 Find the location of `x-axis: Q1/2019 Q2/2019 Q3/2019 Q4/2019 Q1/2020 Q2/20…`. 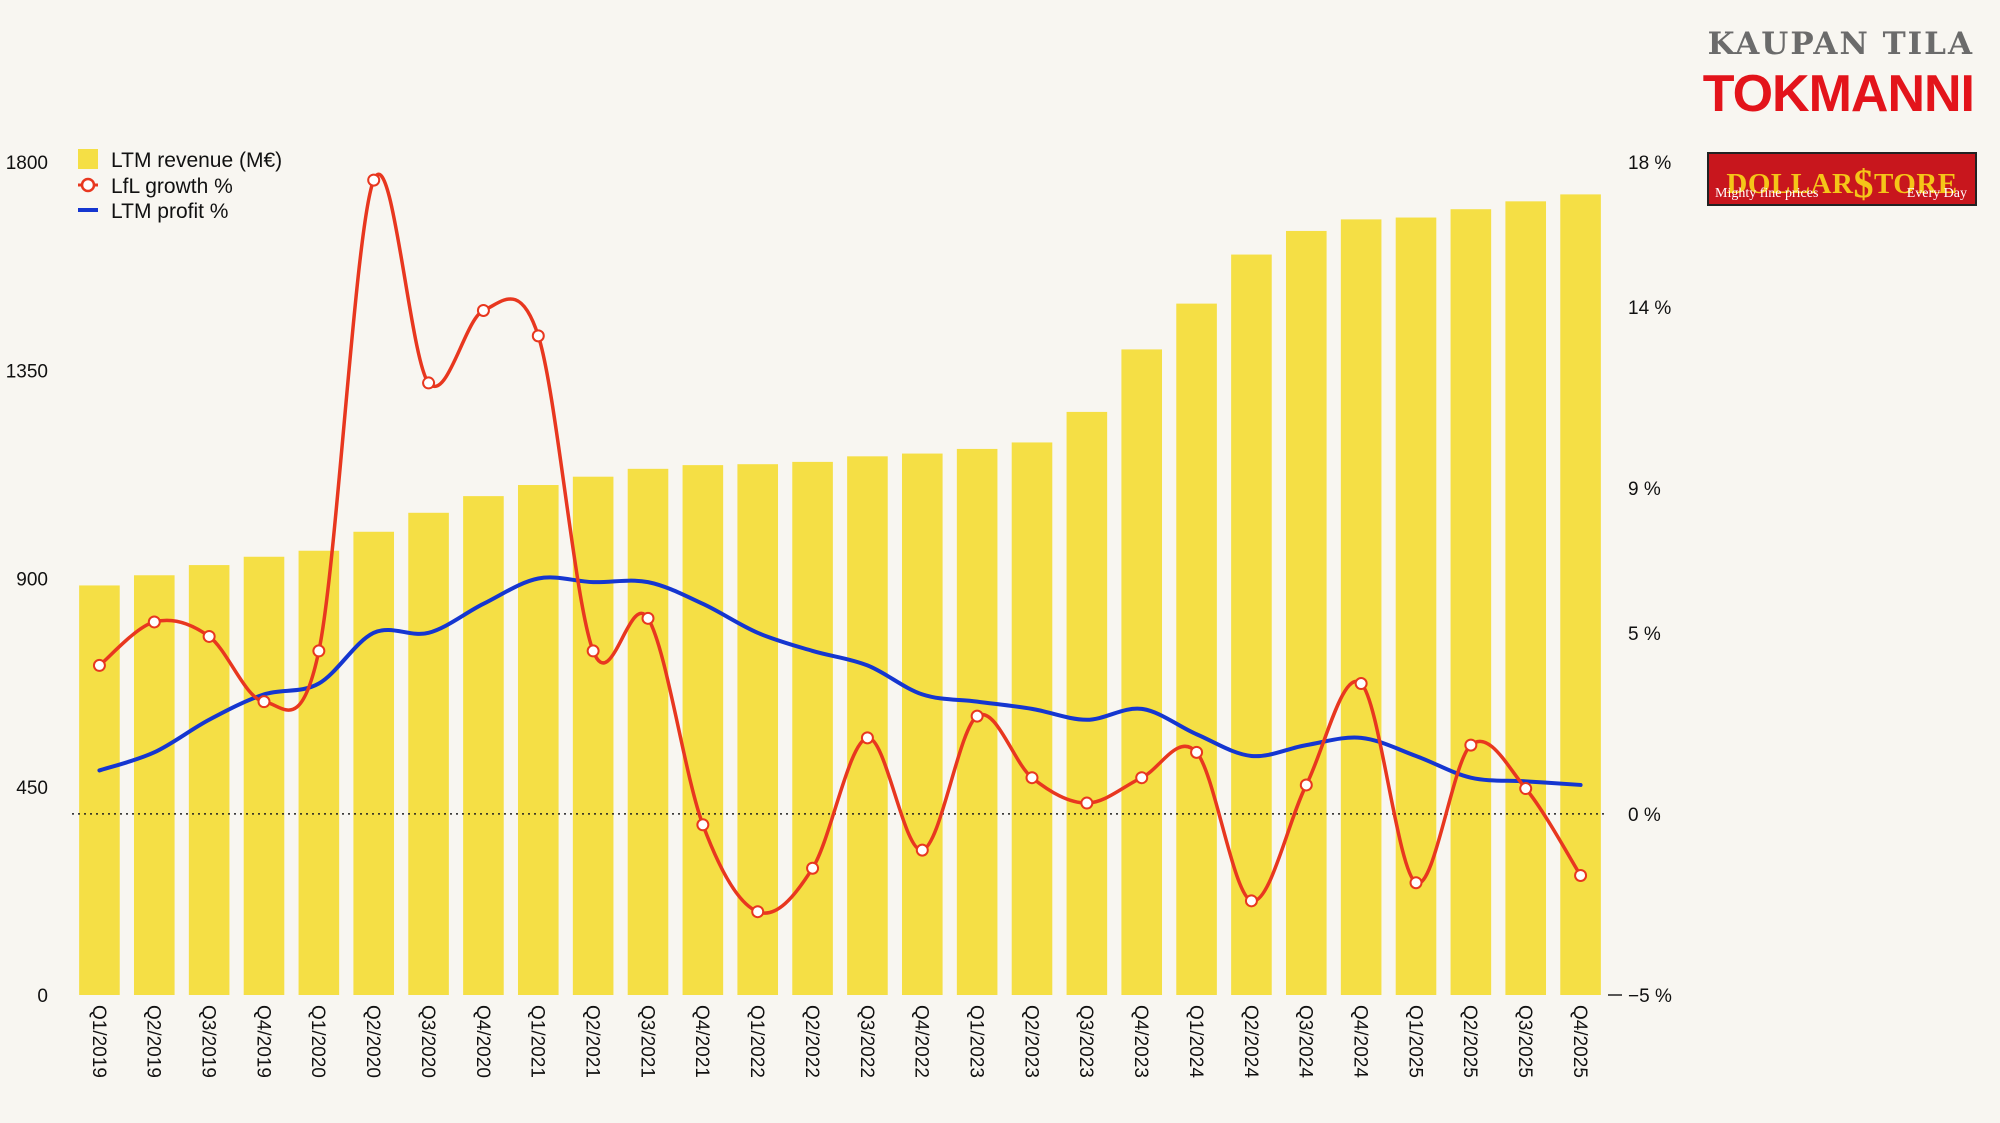

x-axis: Q1/2019 Q2/2019 Q3/2019 Q4/2019 Q1/2020 Q2/20… is located at coordinates (839, 1041).